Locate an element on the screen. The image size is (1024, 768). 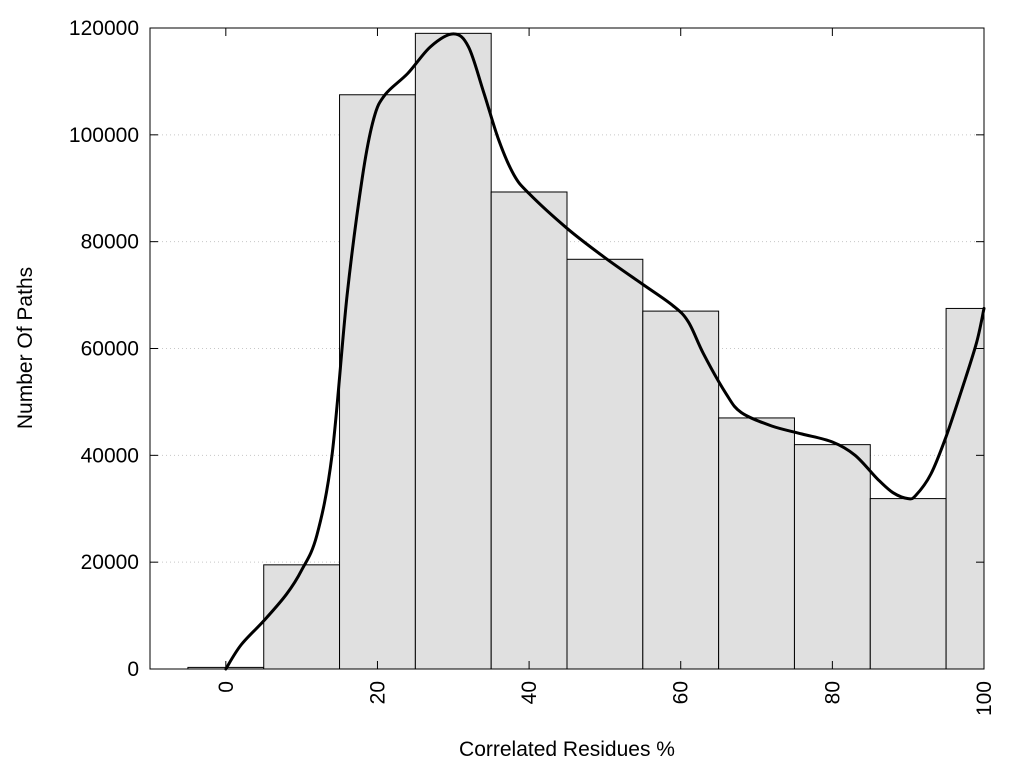
y-axis-title: Number Of Paths is located at coordinates (25, 348).